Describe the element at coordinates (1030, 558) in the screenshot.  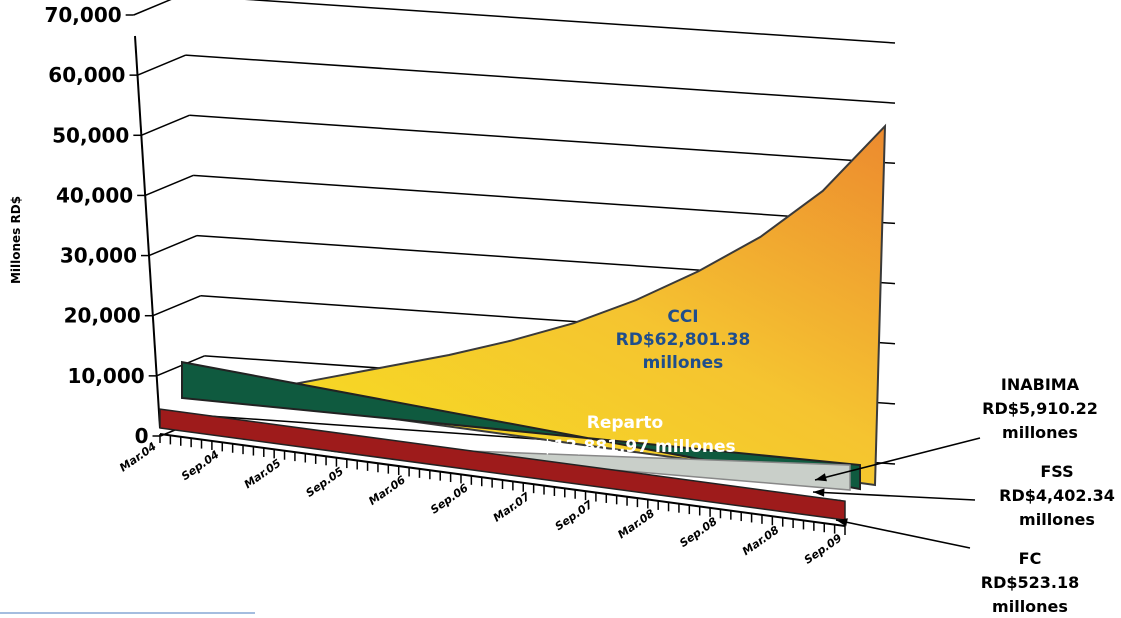
I see `series-label-line: FC` at that location.